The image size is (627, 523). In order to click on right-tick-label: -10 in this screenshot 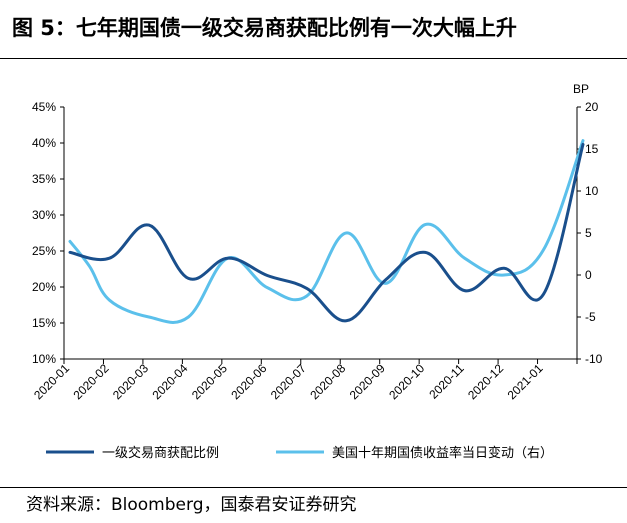, I will do `click(594, 359)`.